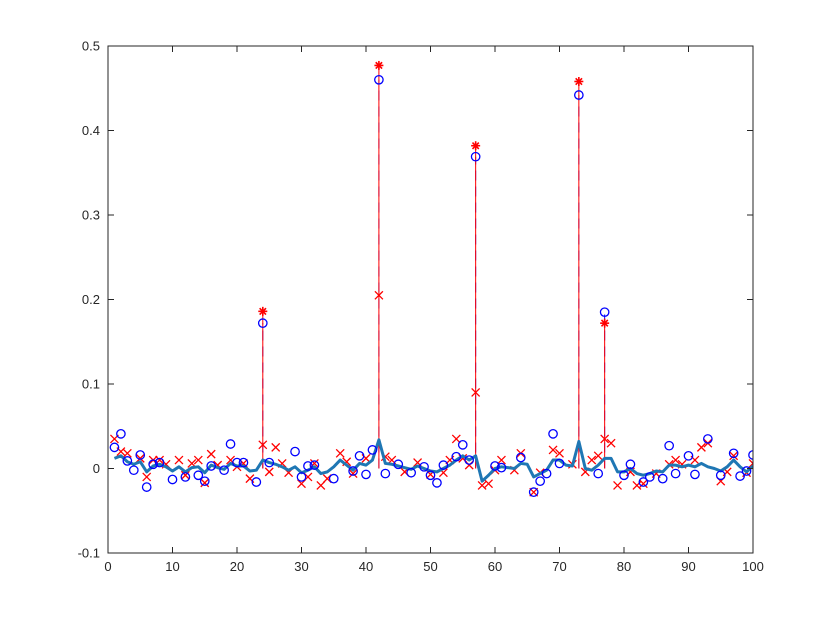 This screenshot has height=623, width=830. What do you see at coordinates (91, 130) in the screenshot?
I see `y-tick-label: 0.4` at bounding box center [91, 130].